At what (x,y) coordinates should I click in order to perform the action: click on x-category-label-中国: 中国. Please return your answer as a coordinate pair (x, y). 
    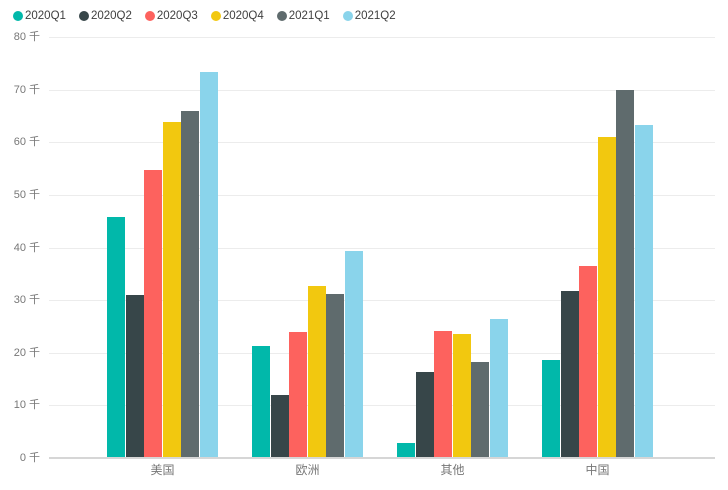
    Looking at the image, I should click on (597, 470).